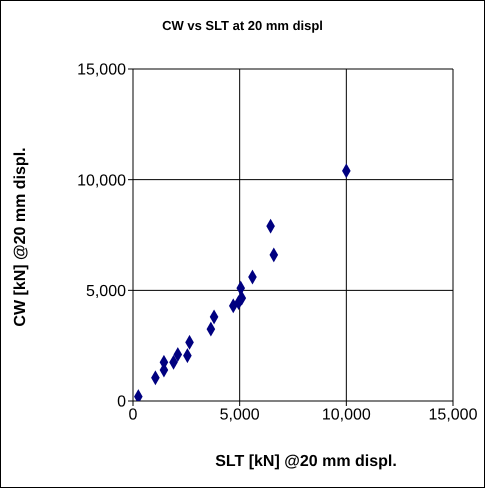 The width and height of the screenshot is (485, 488). What do you see at coordinates (133, 415) in the screenshot?
I see `x-tick-label: 0` at bounding box center [133, 415].